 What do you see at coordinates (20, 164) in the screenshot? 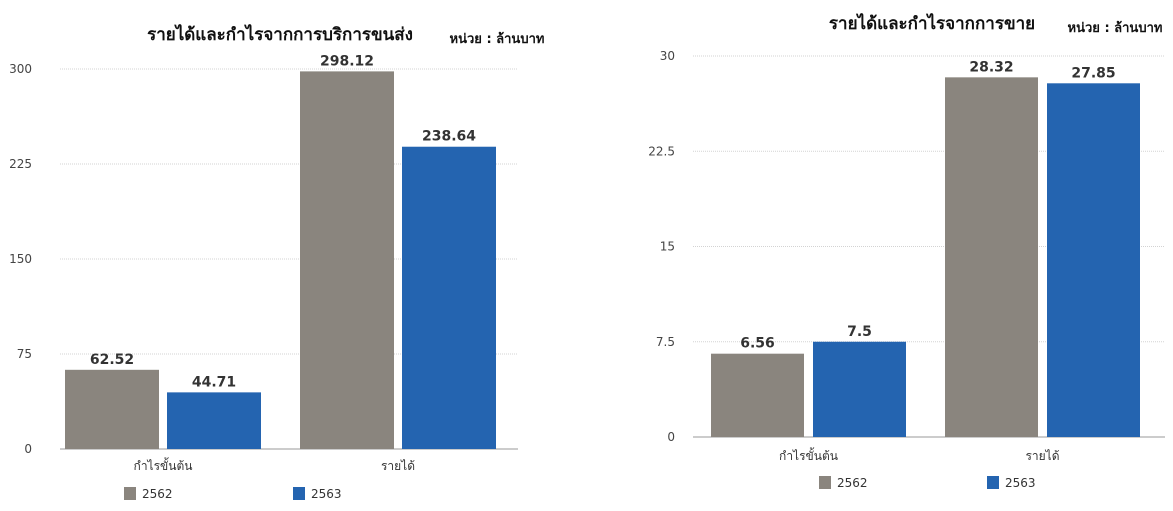
I see `y-tick-label: 225` at bounding box center [20, 164].